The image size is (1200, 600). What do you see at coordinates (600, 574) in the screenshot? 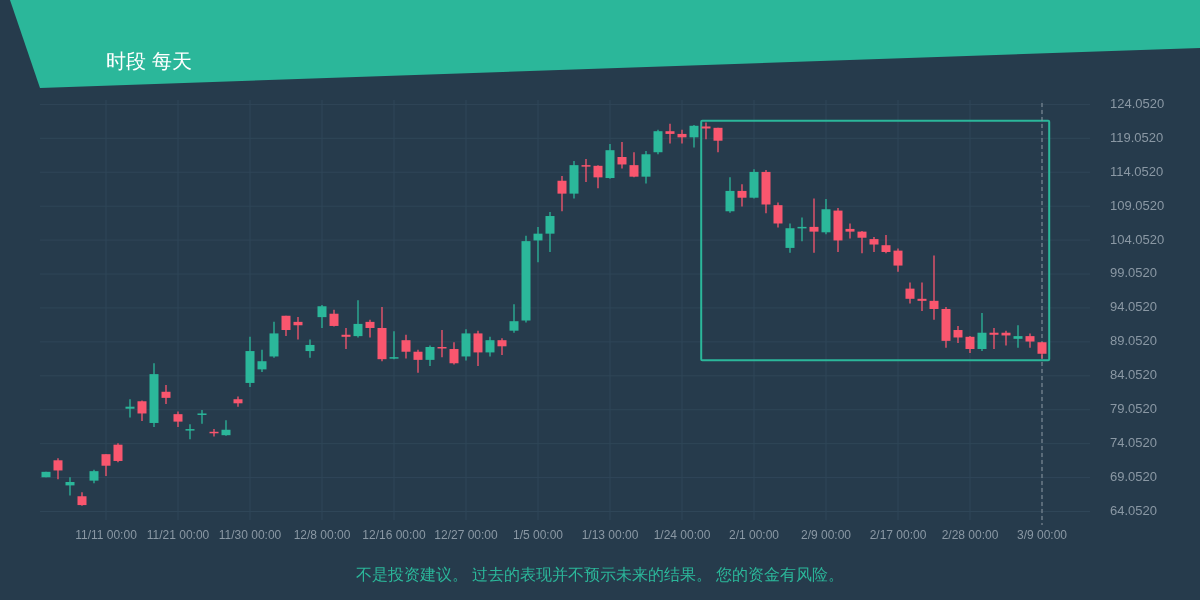
I see `annotation: 不是投资建议。 过去的表现并不预示未来的结果。 您的资金有风险。` at bounding box center [600, 574].